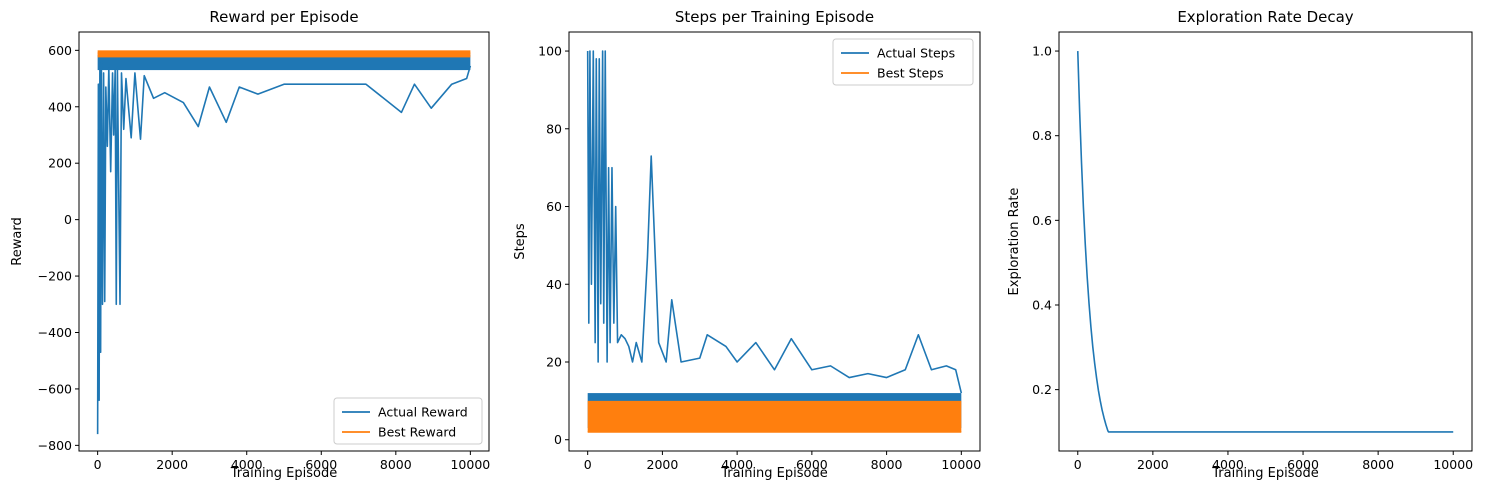  I want to click on y-tick-label: −600, so click(55, 388).